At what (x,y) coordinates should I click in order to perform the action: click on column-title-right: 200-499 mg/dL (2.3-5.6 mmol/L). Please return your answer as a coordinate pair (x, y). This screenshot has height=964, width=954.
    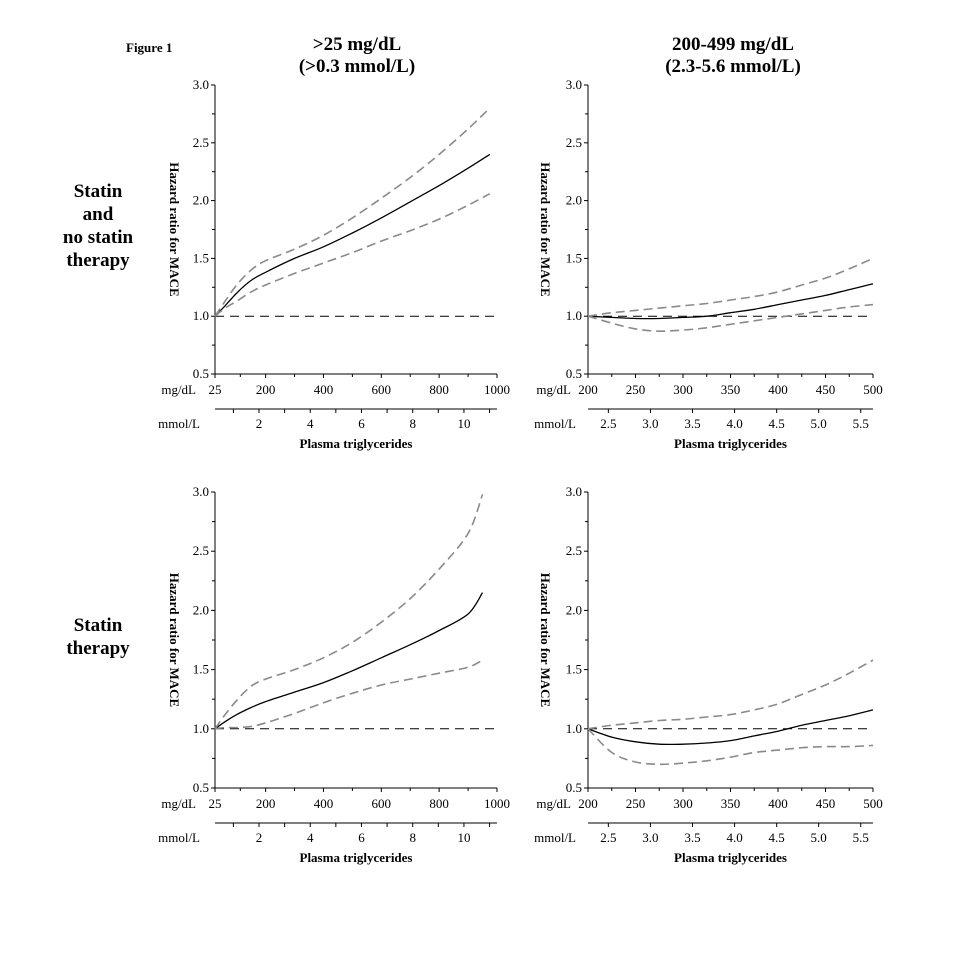
    Looking at the image, I should click on (733, 56).